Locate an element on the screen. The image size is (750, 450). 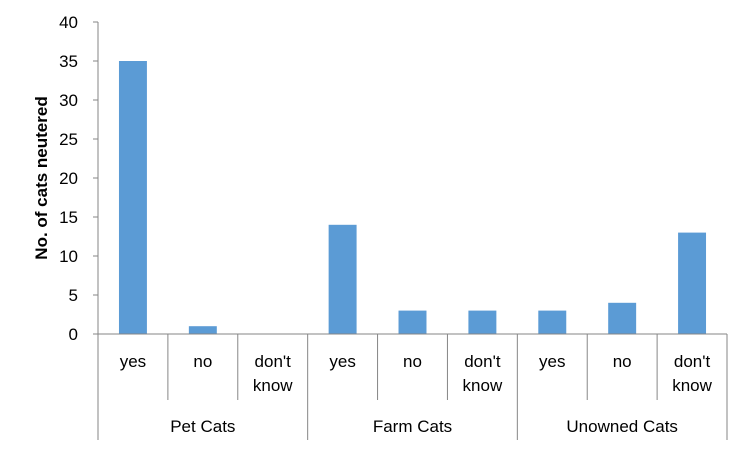
y-tick-label: 10 is located at coordinates (68, 256).